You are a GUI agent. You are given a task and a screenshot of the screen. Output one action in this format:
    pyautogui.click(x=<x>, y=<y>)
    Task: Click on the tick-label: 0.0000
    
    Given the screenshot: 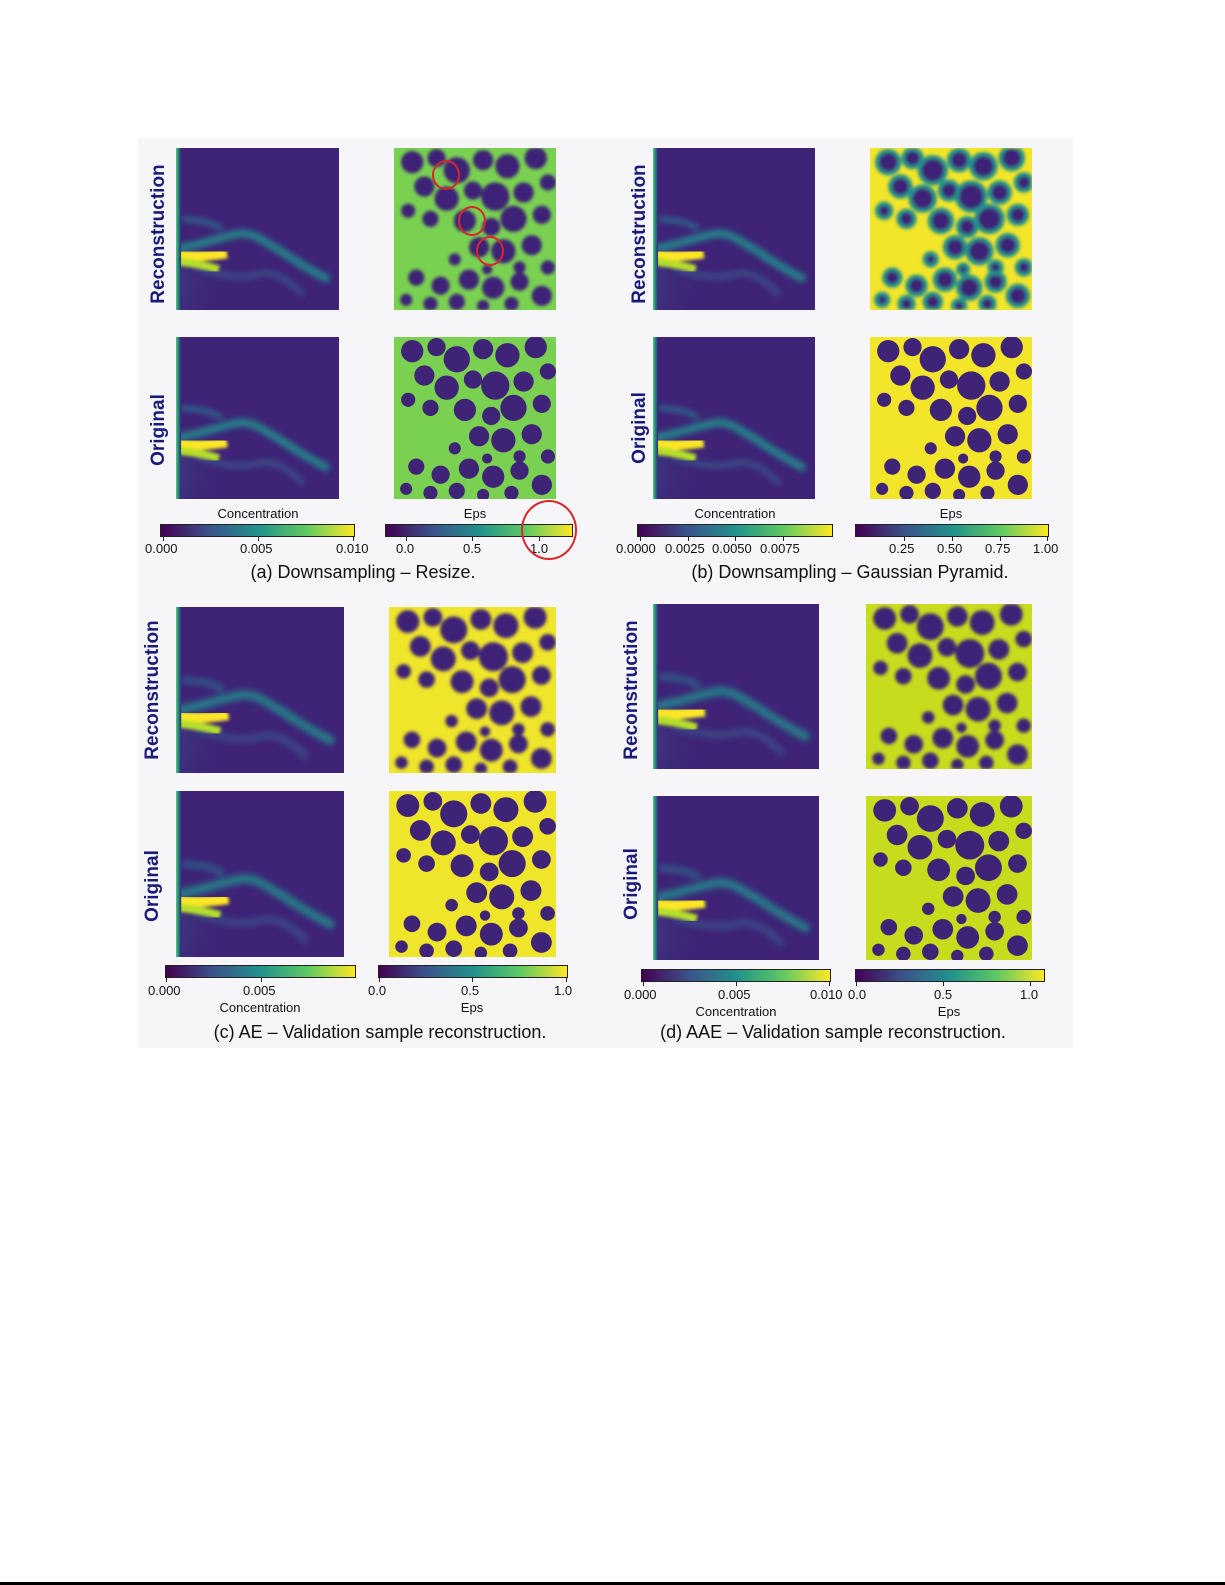 What is the action you would take?
    pyautogui.click(x=636, y=548)
    